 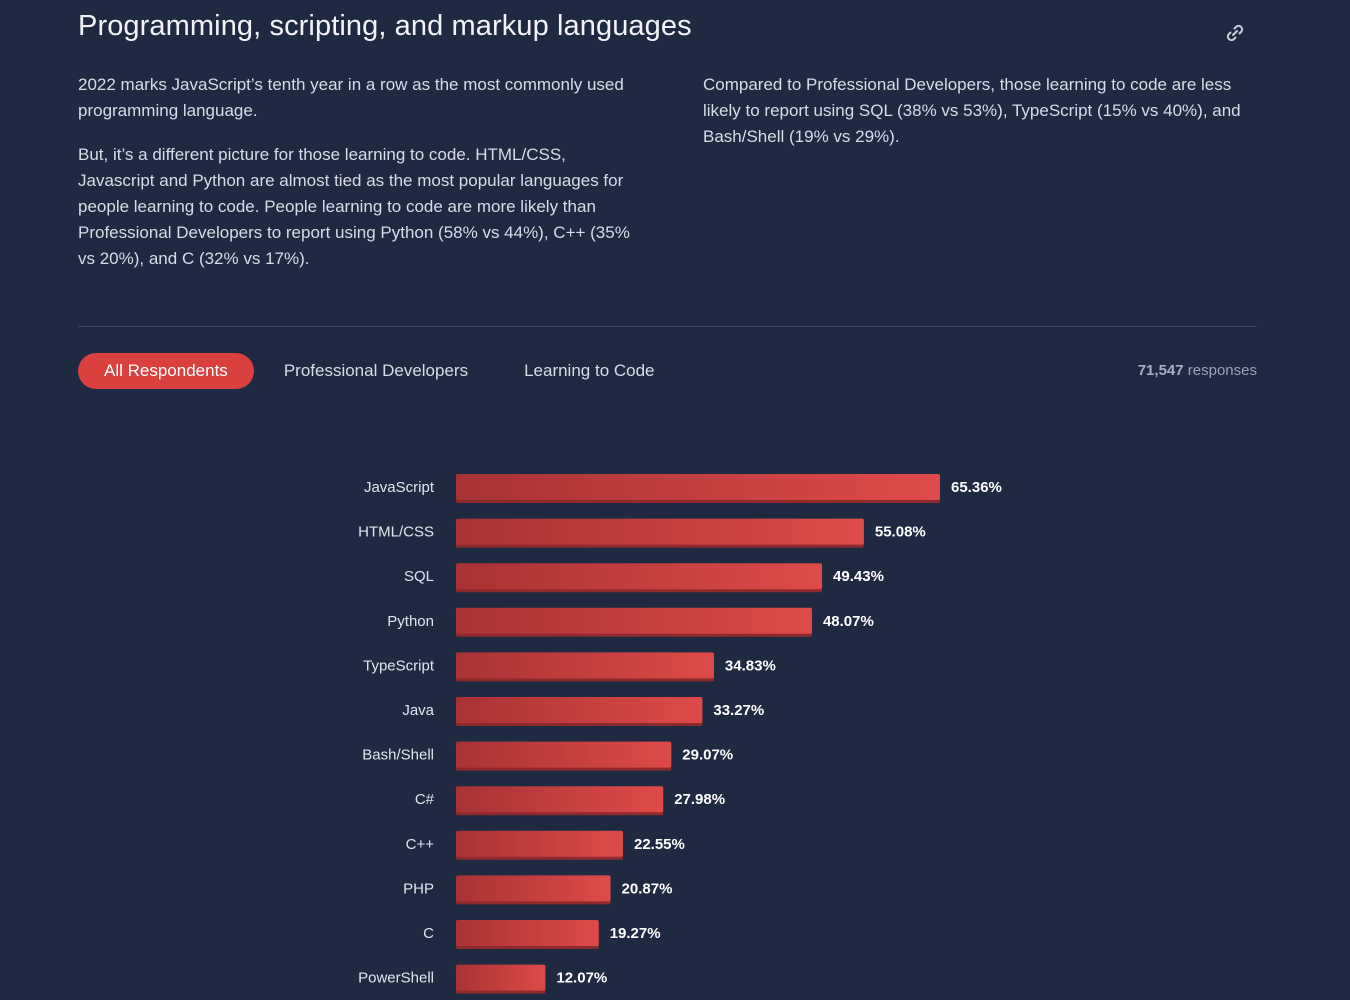 I want to click on value-label: 65.36%, so click(x=976, y=487).